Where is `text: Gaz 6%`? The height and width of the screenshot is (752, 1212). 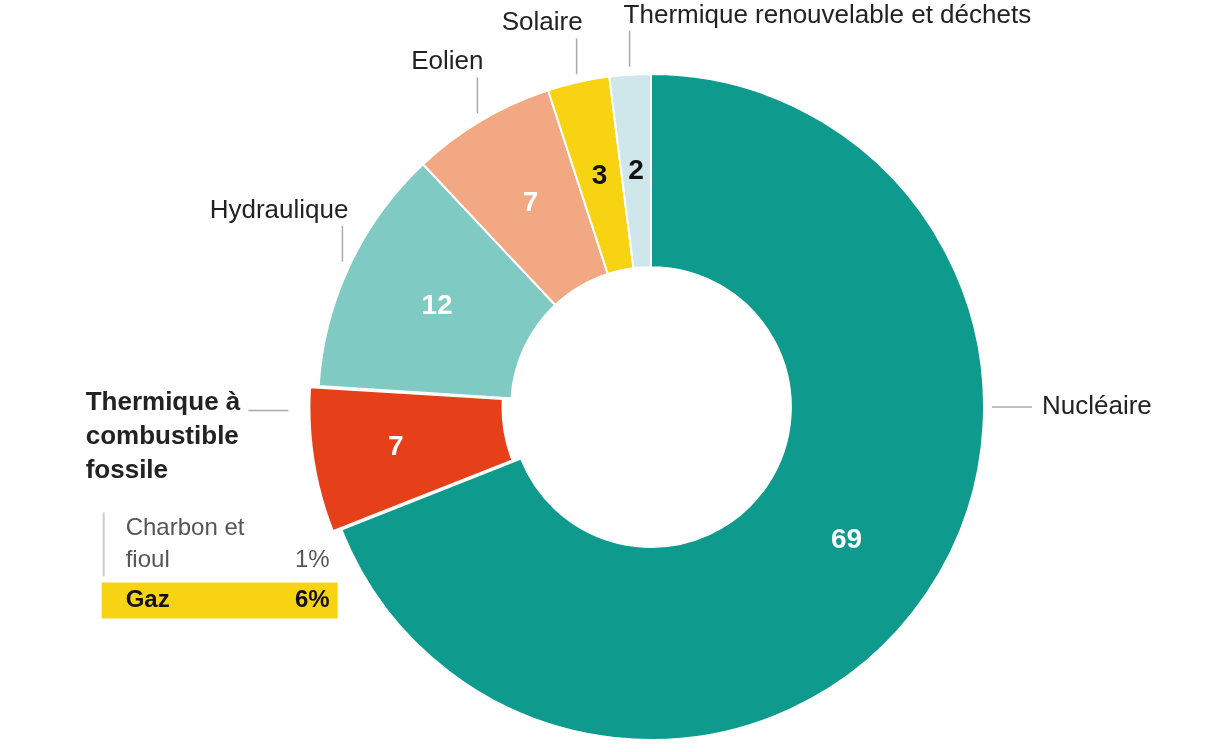 text: Gaz 6% is located at coordinates (227, 599).